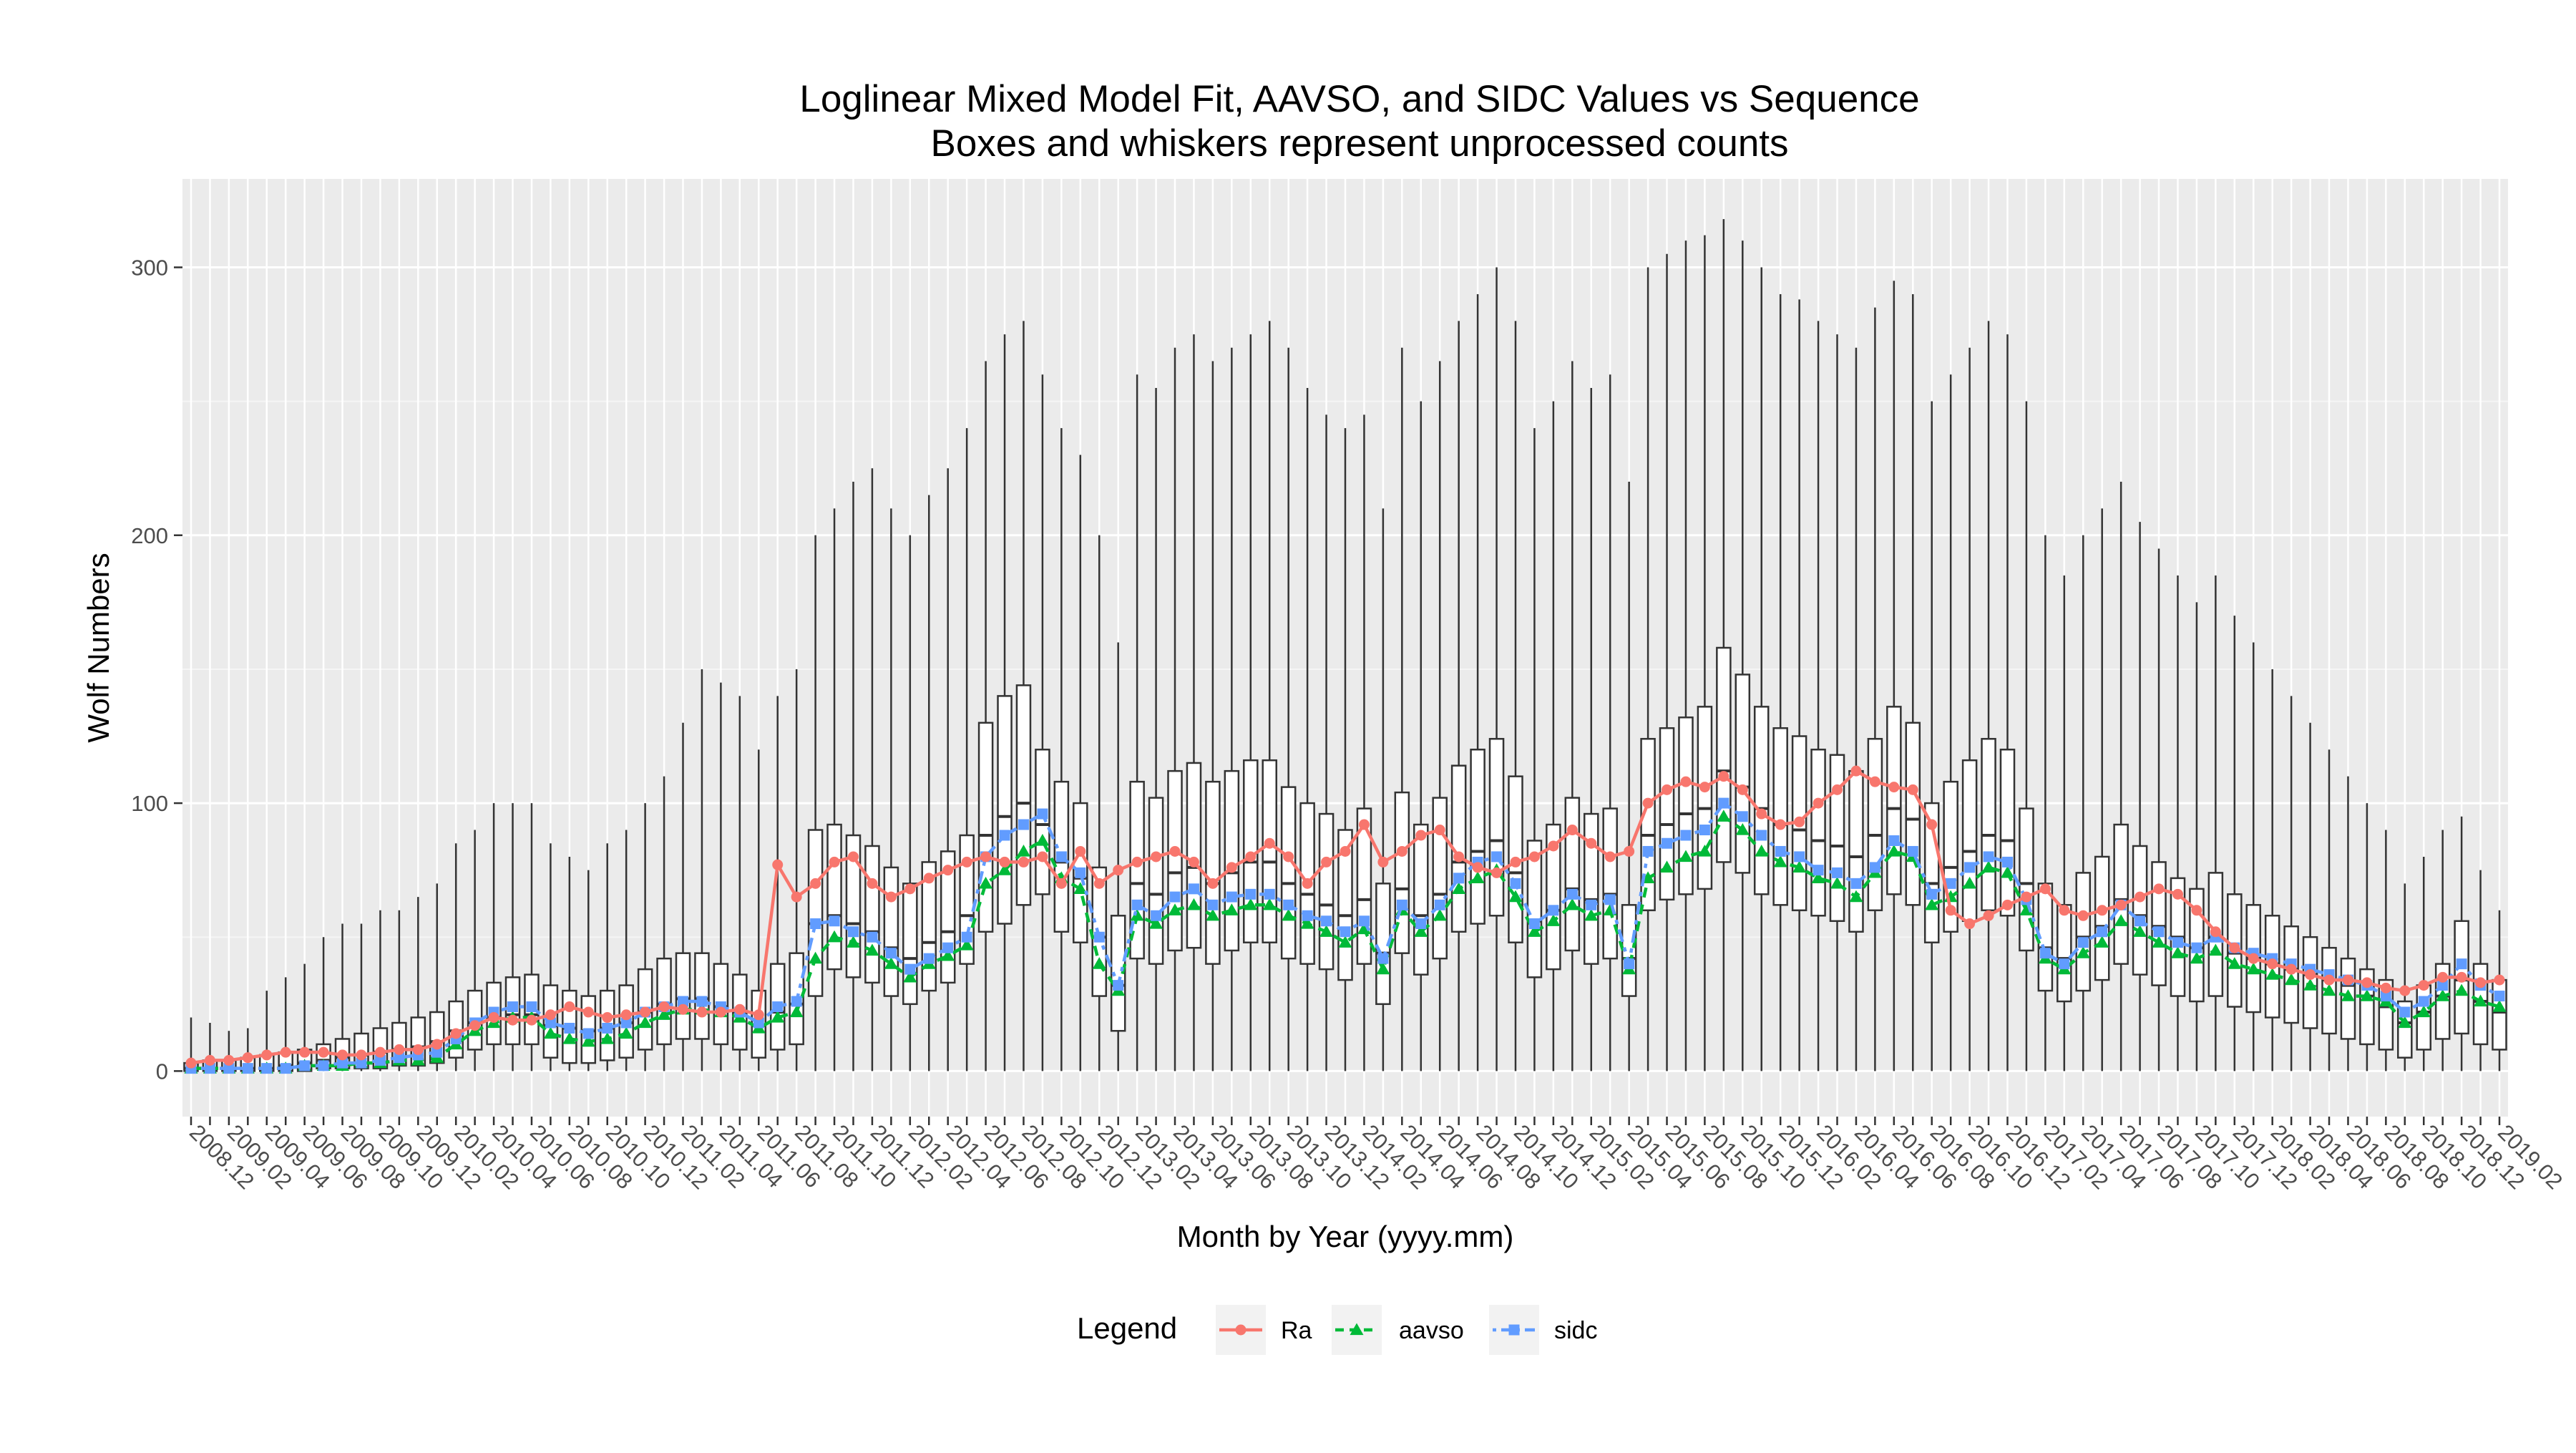  I want to click on legend-key-marker, so click(1357, 1329).